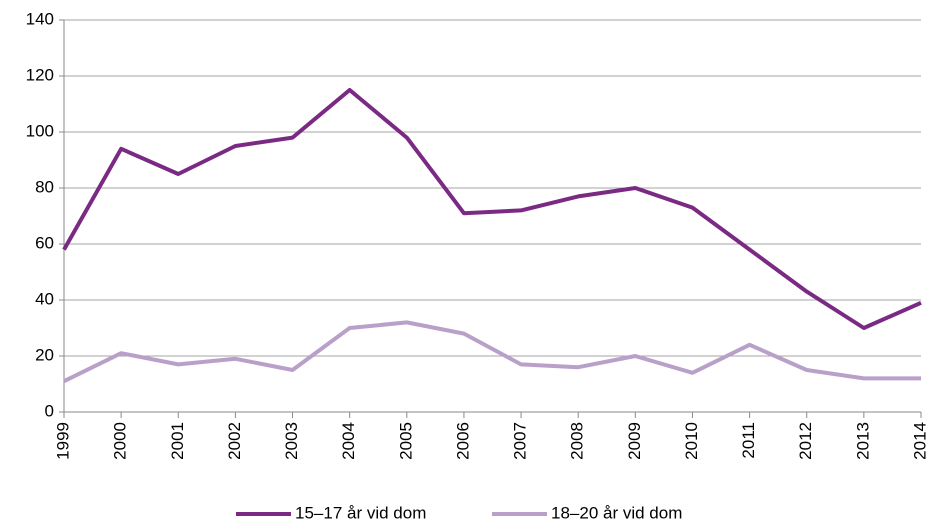  What do you see at coordinates (405, 441) in the screenshot?
I see `x-tick-label: 2005` at bounding box center [405, 441].